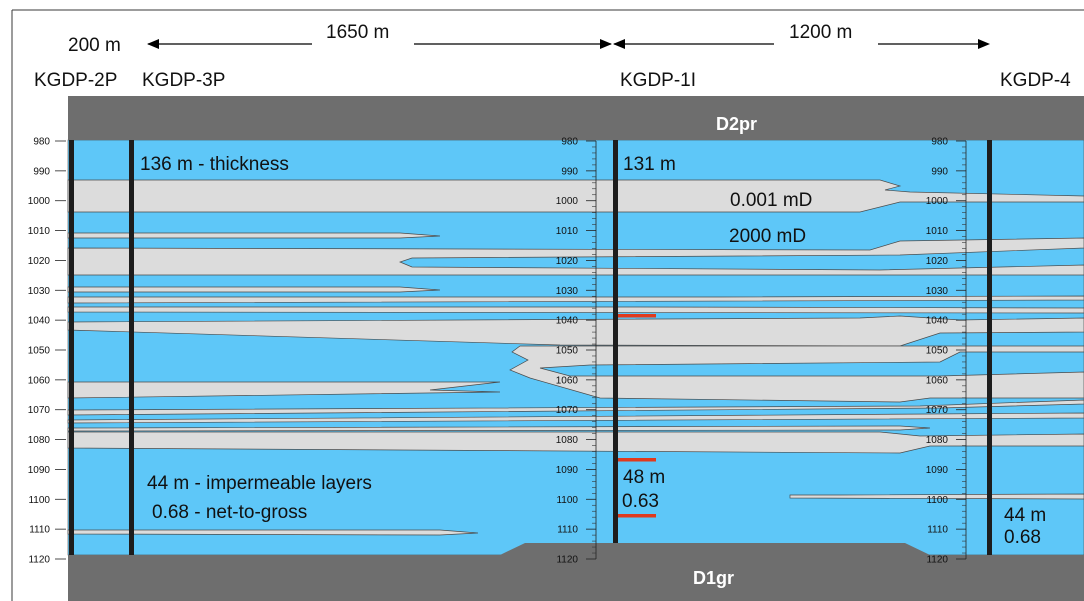 This screenshot has width=1084, height=601. Describe the element at coordinates (736, 124) in the screenshot. I see `formation-label-top: D2pr` at that location.